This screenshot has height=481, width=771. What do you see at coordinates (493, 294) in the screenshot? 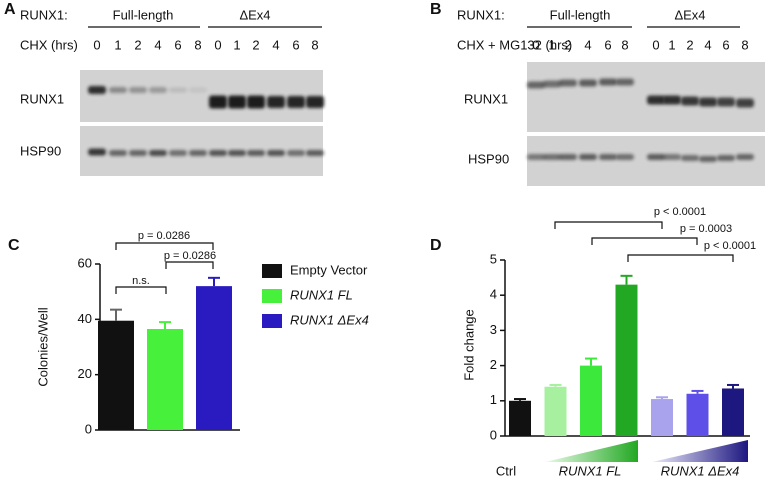
I see `y-tick-label: 4` at bounding box center [493, 294].